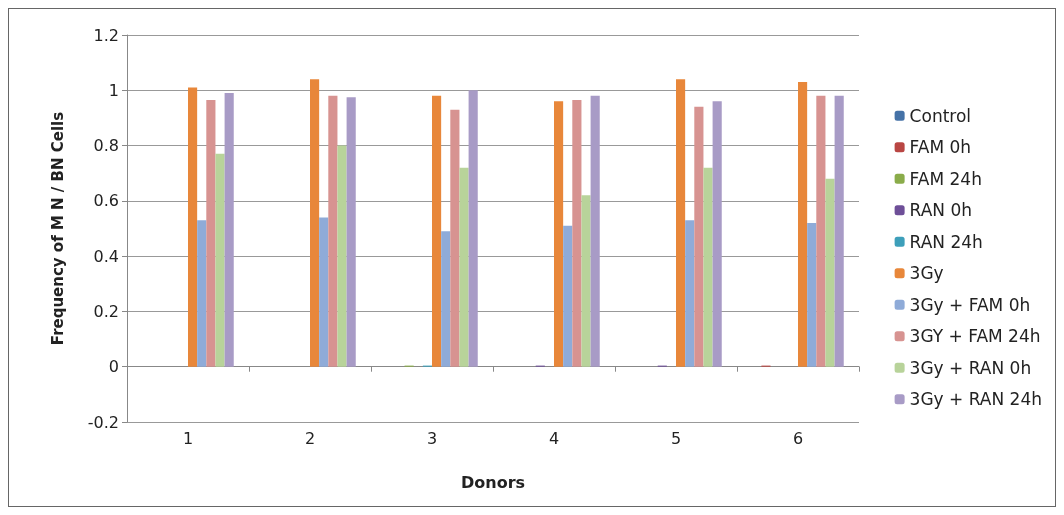  What do you see at coordinates (676, 438) in the screenshot?
I see `x-tick-label: 5` at bounding box center [676, 438].